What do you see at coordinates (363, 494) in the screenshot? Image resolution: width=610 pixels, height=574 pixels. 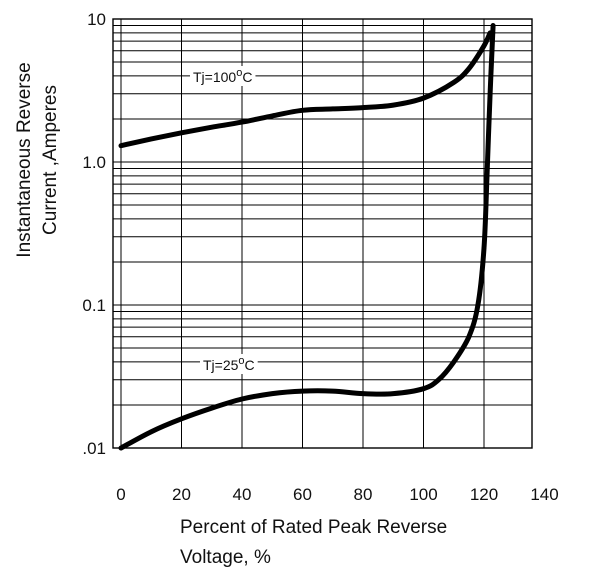 I see `x-tick-label-80: 80` at bounding box center [363, 494].